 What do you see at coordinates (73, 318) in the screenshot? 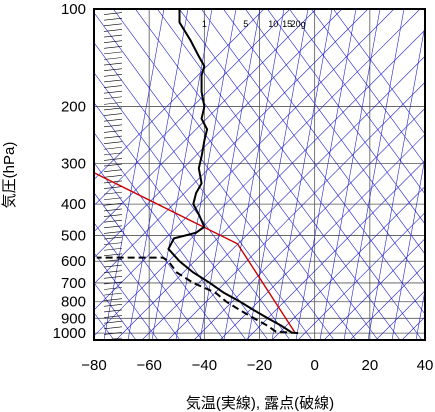
I see `y-tick-label: 900` at bounding box center [73, 318].